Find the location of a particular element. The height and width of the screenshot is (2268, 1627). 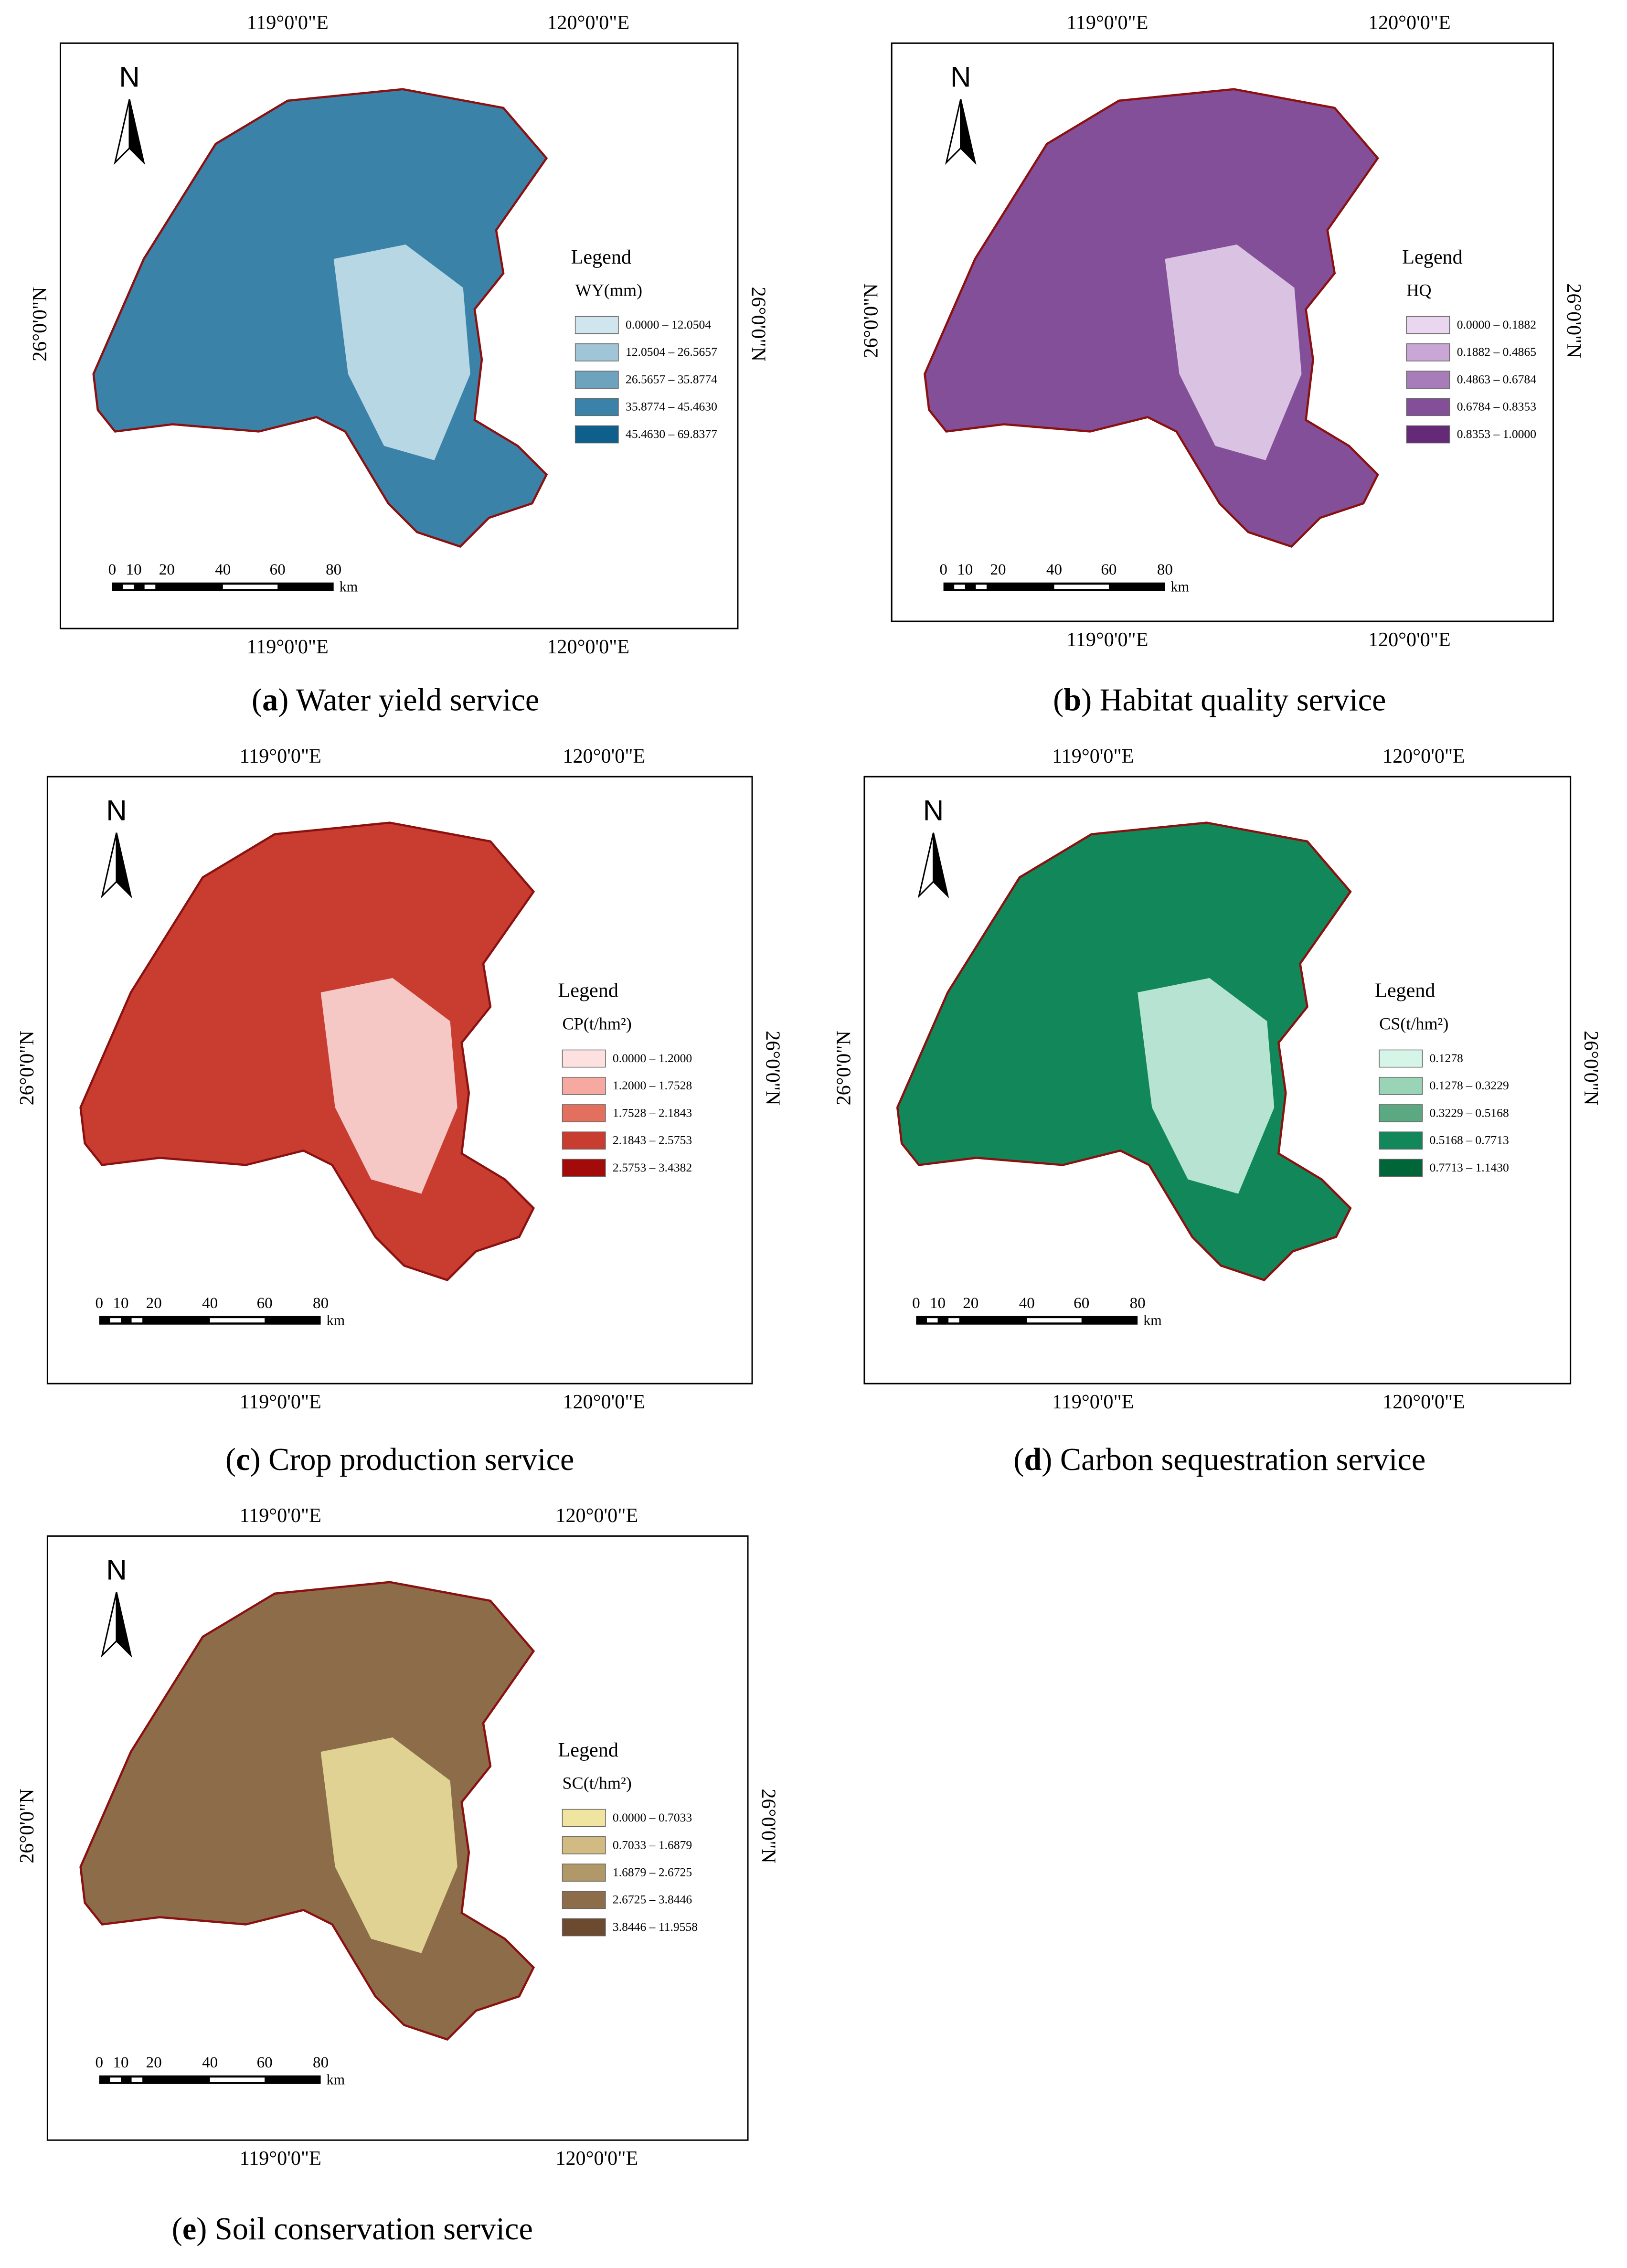

caption: (a) Water yield service is located at coordinates (395, 700).